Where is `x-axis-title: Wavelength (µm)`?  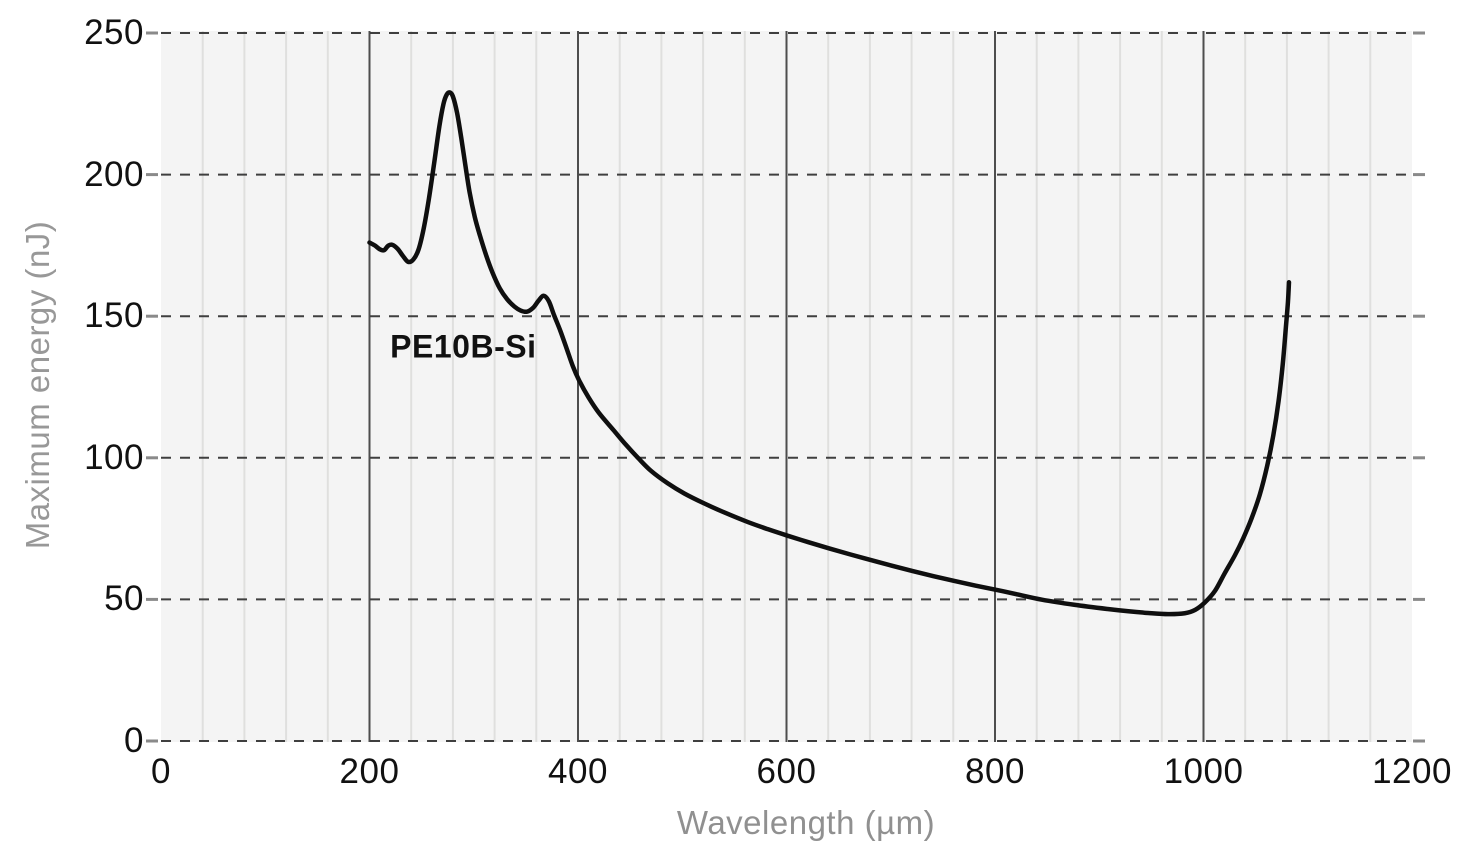
x-axis-title: Wavelength (µm) is located at coordinates (806, 822).